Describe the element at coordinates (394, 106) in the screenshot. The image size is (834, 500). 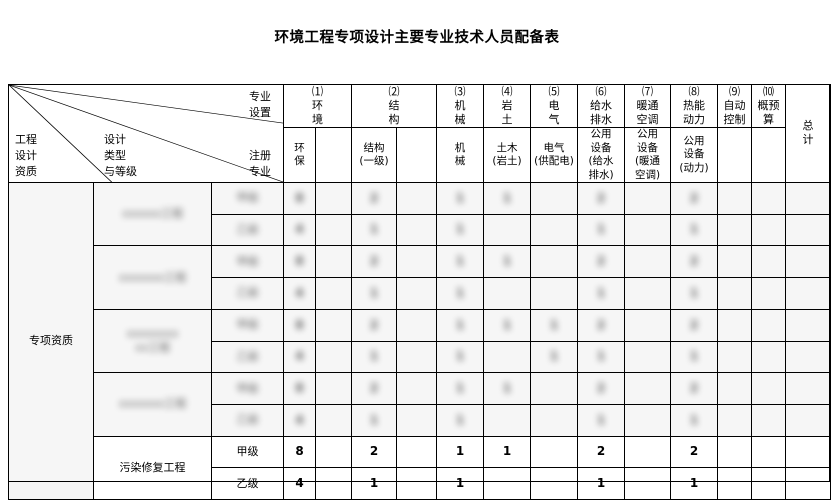
I see `header-discipline-2: ⑵ 结构` at that location.